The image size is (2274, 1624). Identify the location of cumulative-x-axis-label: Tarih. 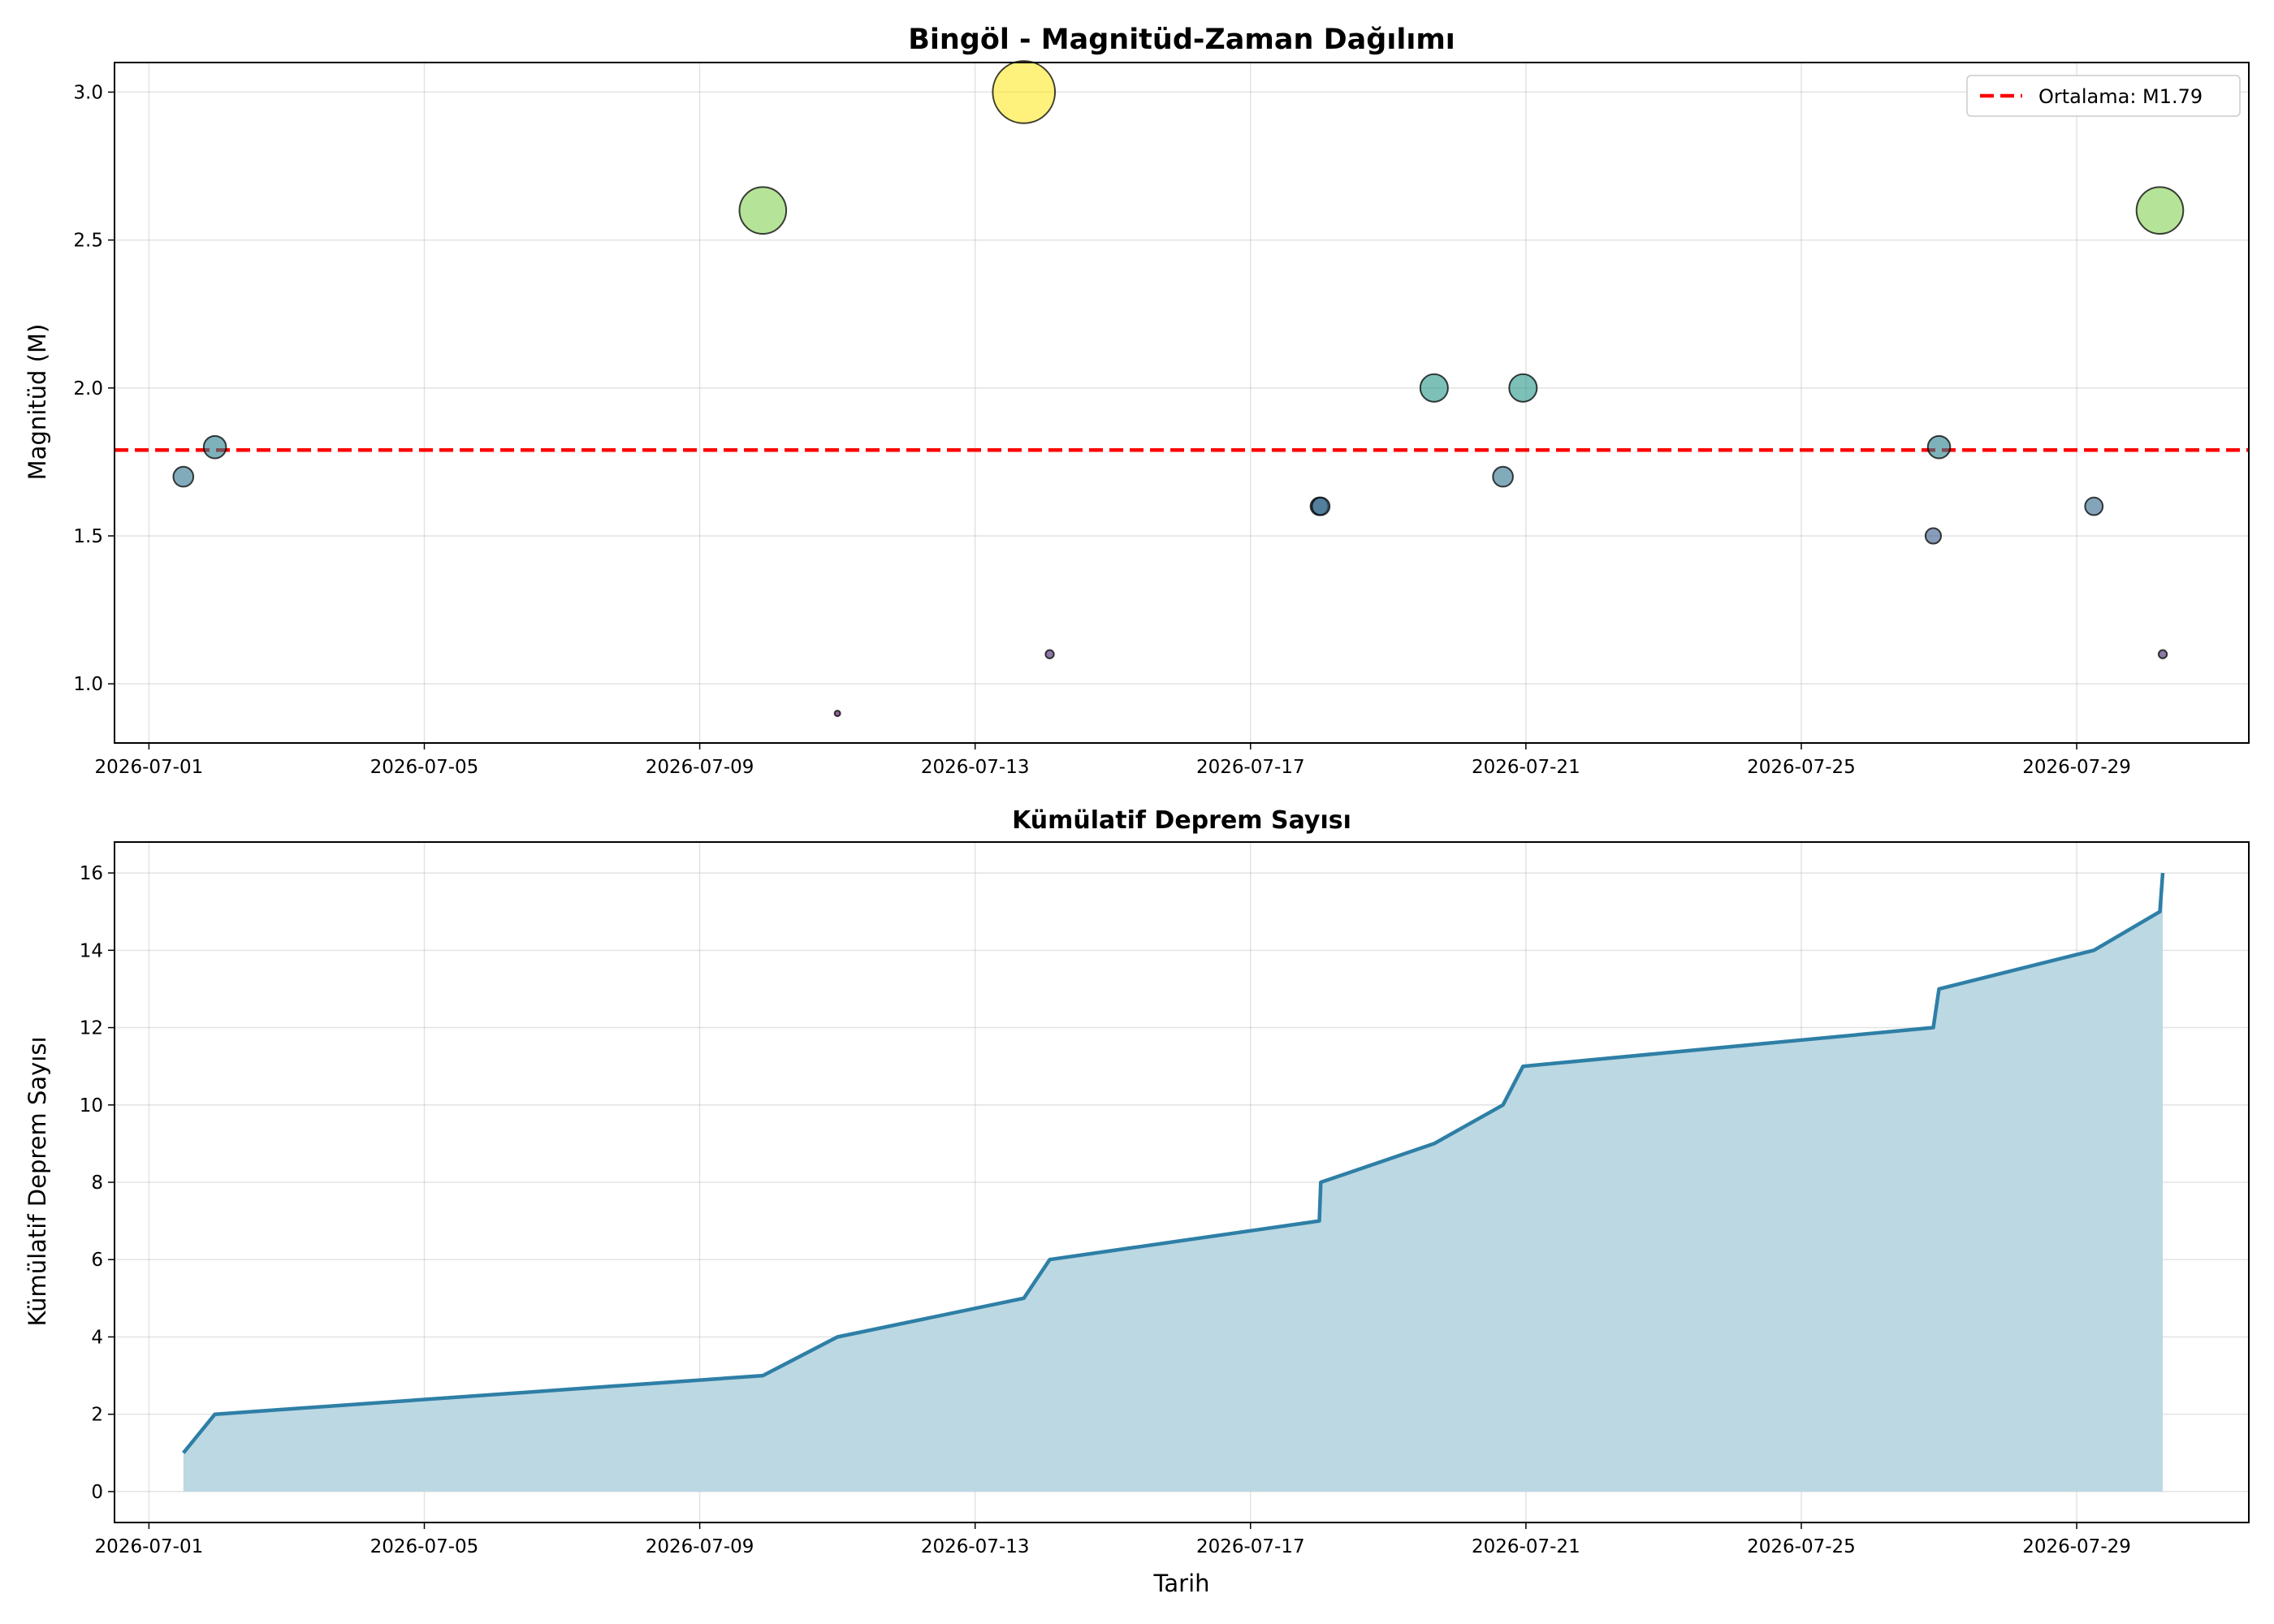
(1180, 1583).